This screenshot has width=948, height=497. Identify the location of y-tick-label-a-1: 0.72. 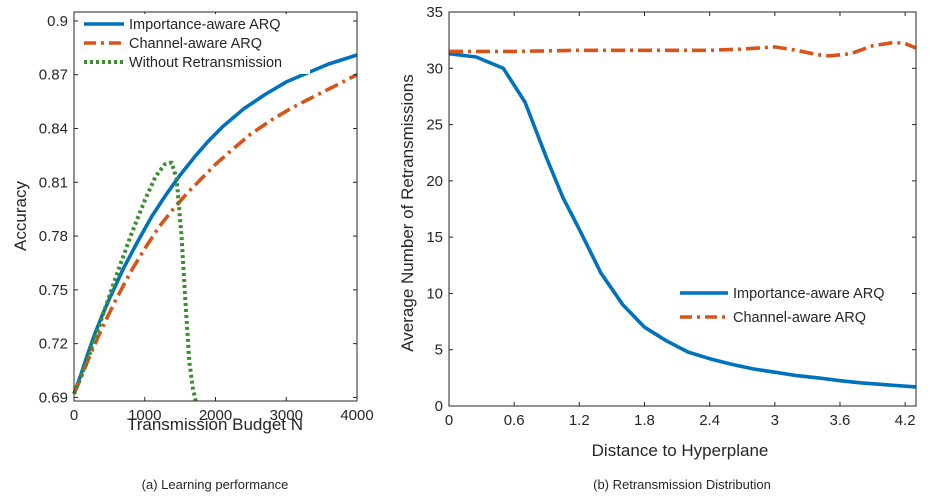
(53, 344).